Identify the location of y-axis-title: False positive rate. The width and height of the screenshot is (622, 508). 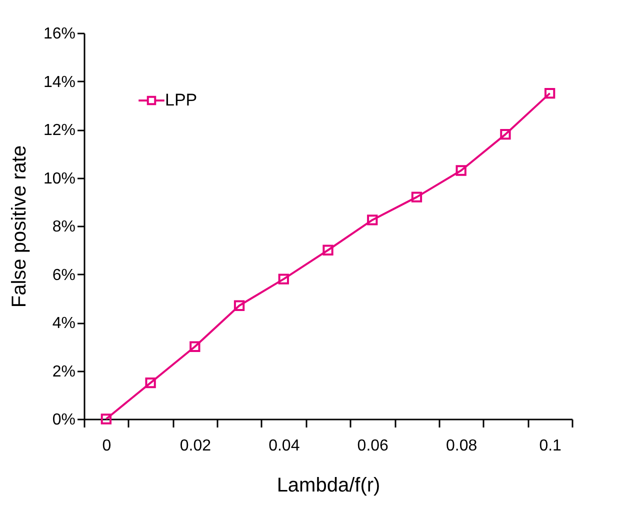
(19, 226).